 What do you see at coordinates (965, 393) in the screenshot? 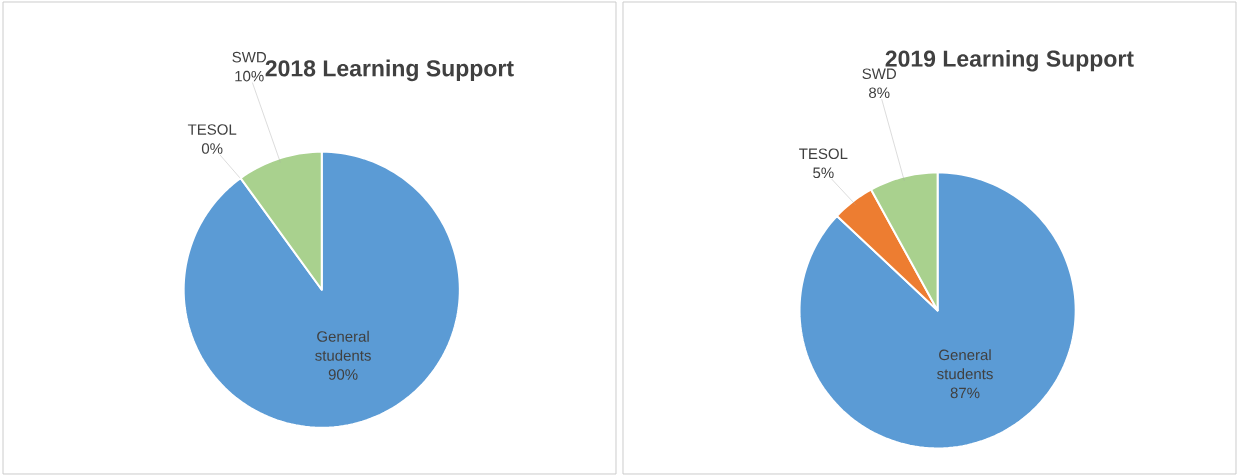
I see `data-label: 87%` at bounding box center [965, 393].